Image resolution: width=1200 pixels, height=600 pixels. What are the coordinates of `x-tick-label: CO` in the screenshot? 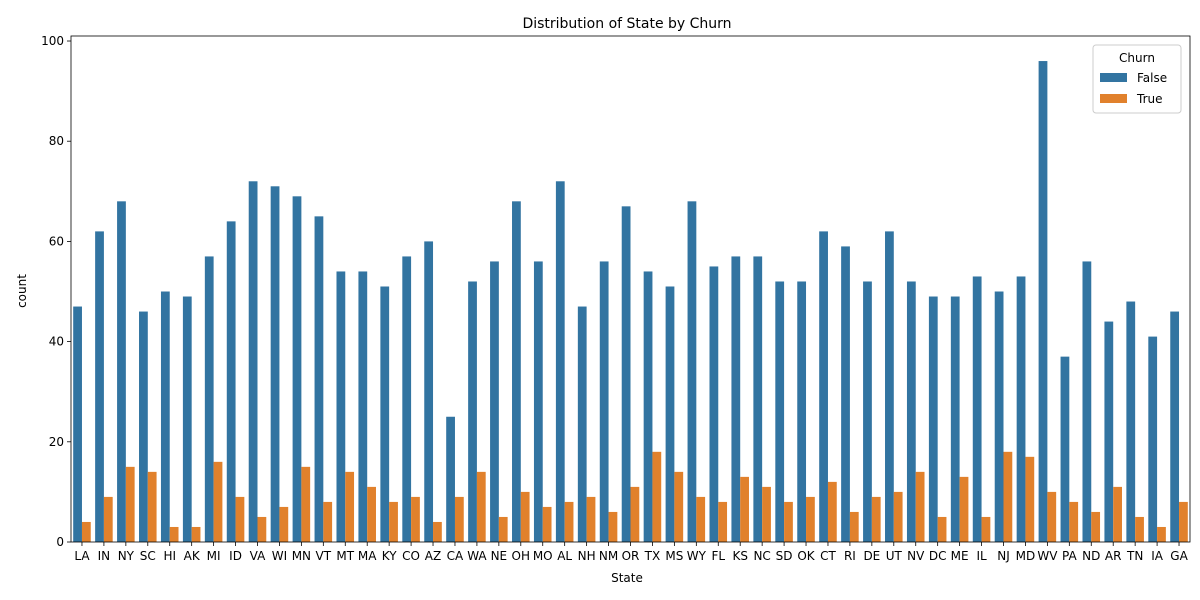 It's located at (411, 556).